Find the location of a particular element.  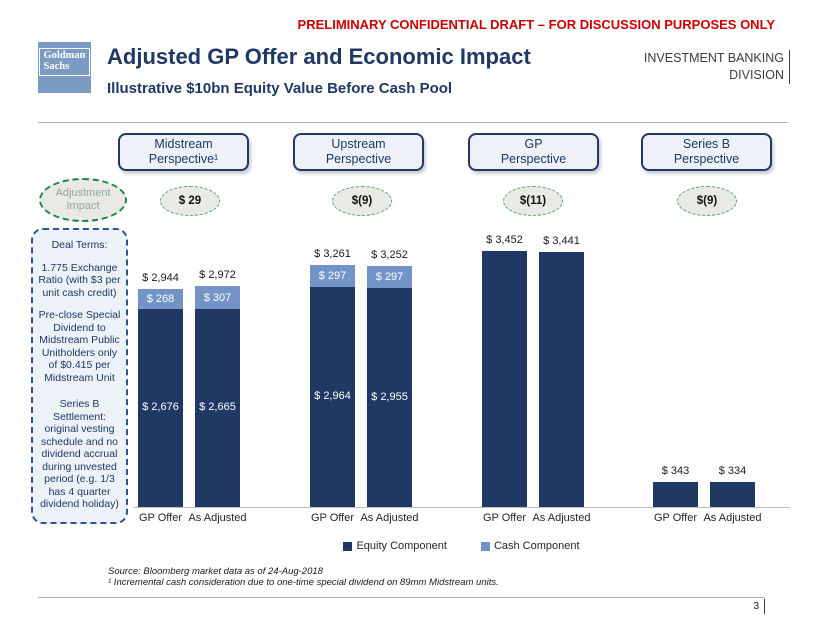

bar-equity-value-label: $ 2,665 is located at coordinates (217, 407).